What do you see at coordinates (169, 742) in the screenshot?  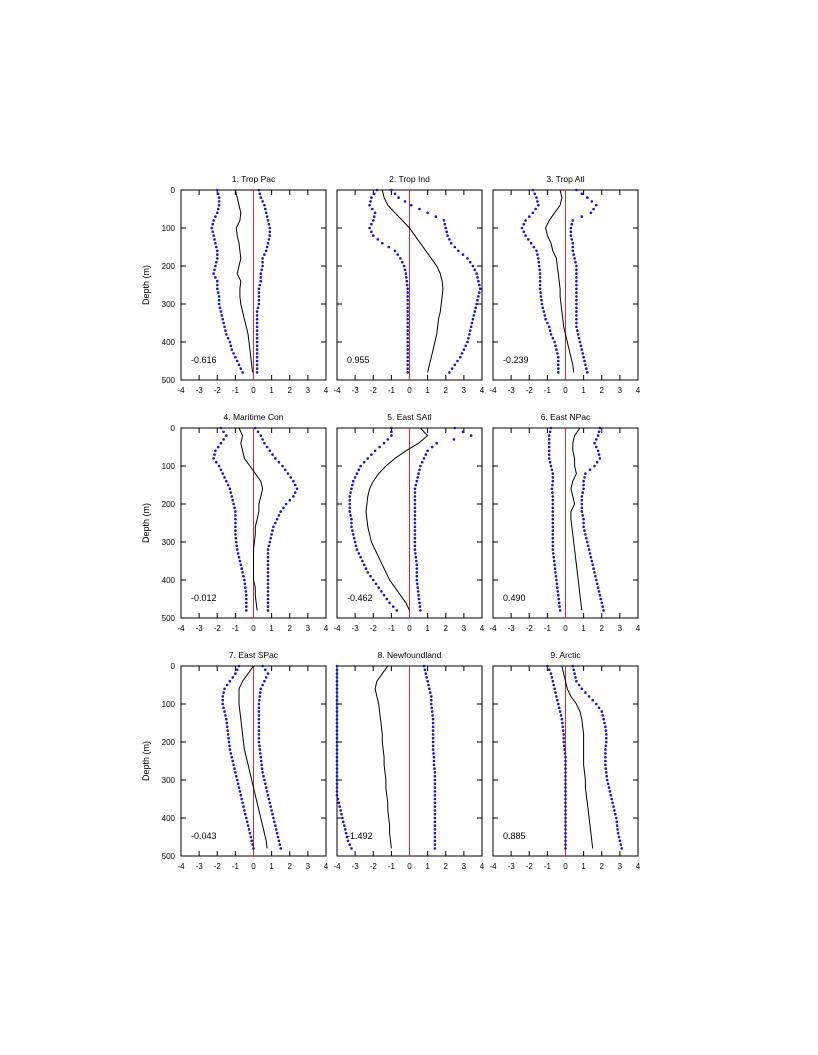 I see `y-tick-label: 200` at bounding box center [169, 742].